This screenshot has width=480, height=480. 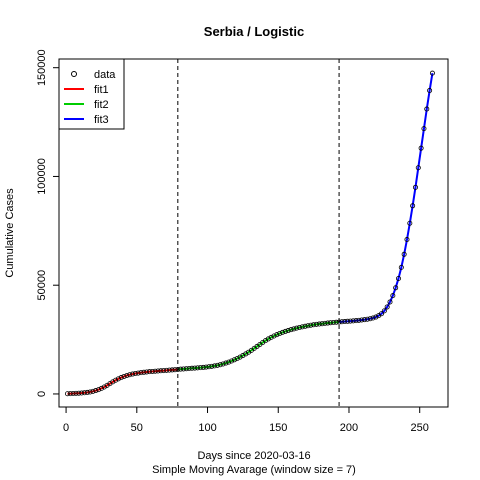 What do you see at coordinates (254, 31) in the screenshot?
I see `chart-title: Serbia / Logistic` at bounding box center [254, 31].